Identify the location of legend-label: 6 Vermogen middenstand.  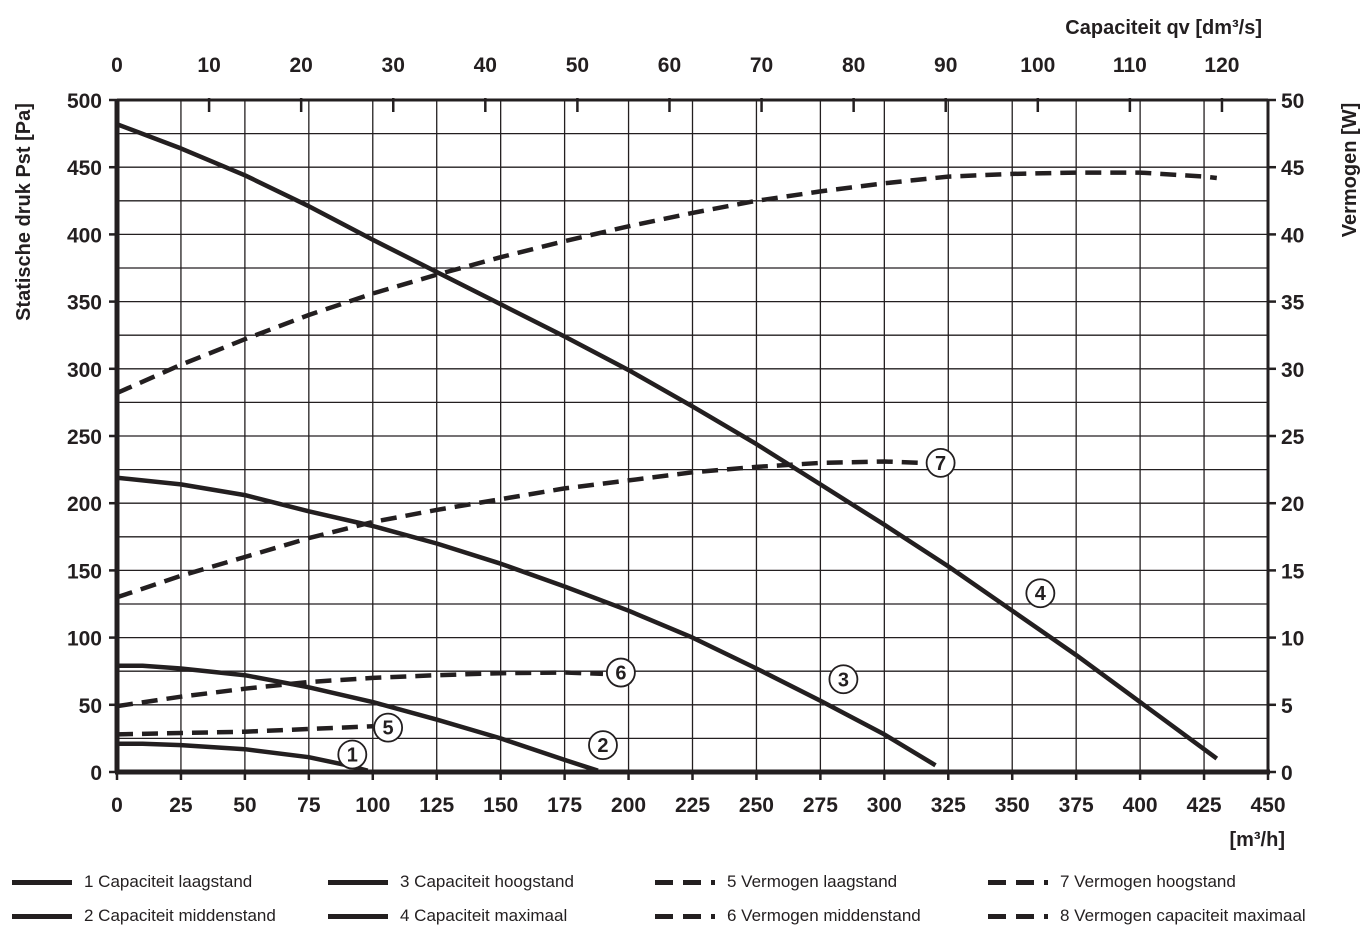
(824, 915).